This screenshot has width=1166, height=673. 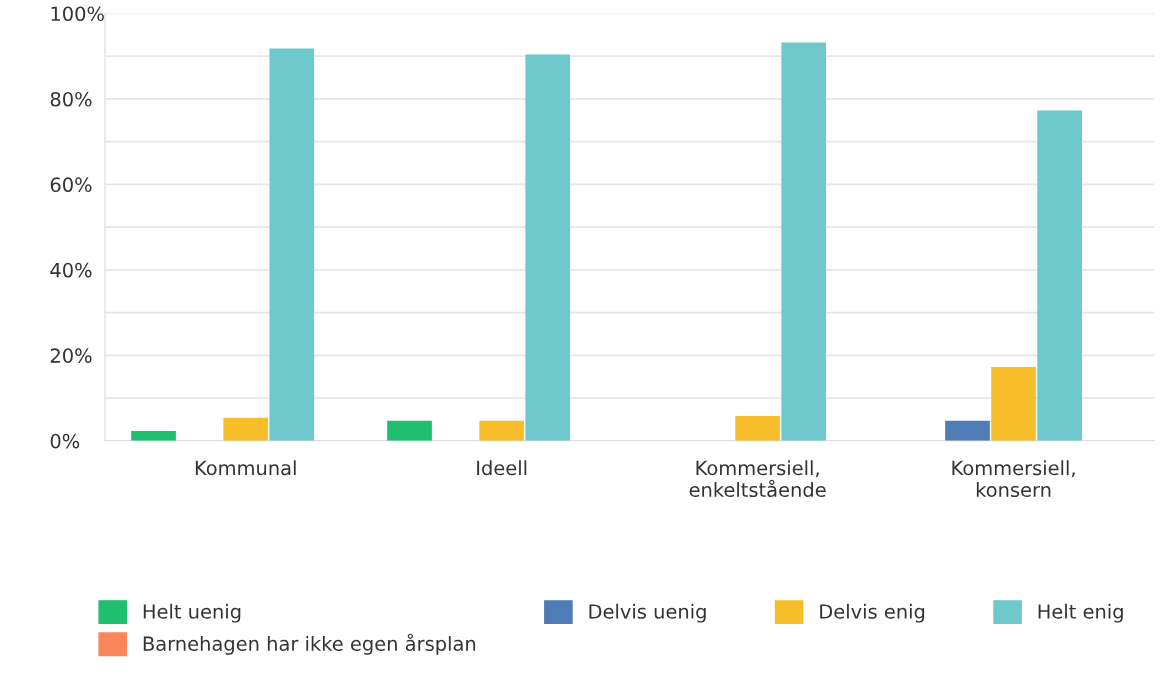 I want to click on legend-label: Delvis uenig, so click(x=647, y=613).